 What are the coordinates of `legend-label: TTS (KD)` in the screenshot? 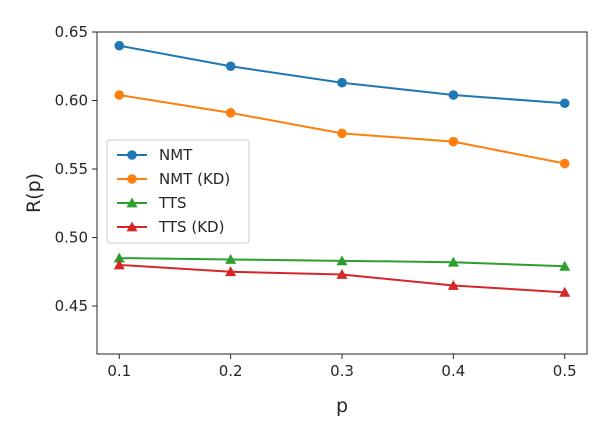 It's located at (191, 227).